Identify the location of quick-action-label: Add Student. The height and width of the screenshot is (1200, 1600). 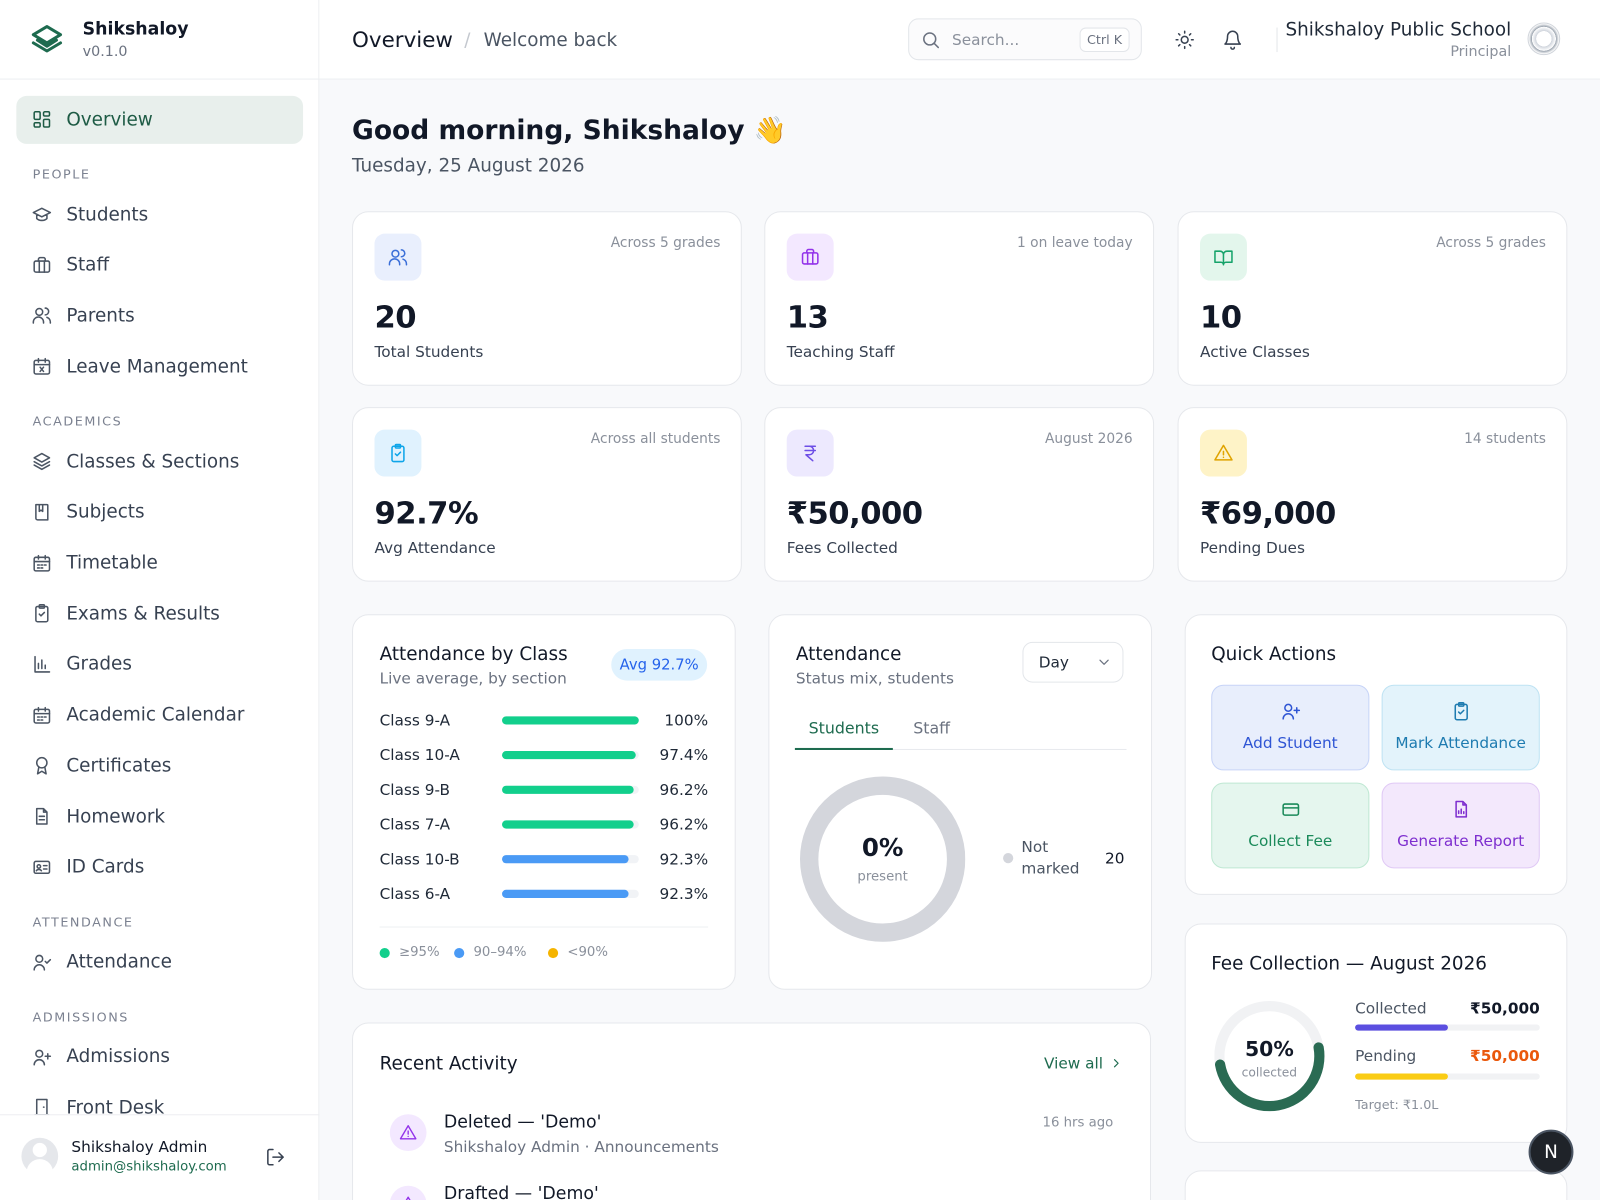
(1290, 742).